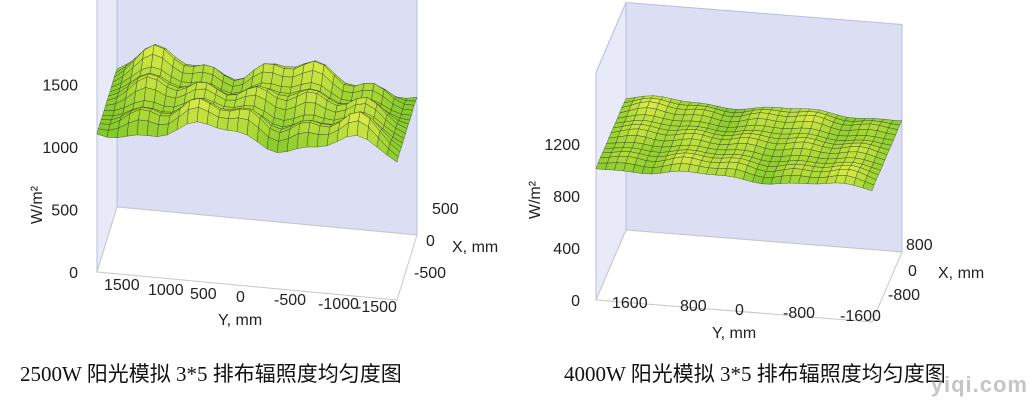 This screenshot has height=400, width=1032. What do you see at coordinates (693, 306) in the screenshot?
I see `y-tick-label: 800` at bounding box center [693, 306].